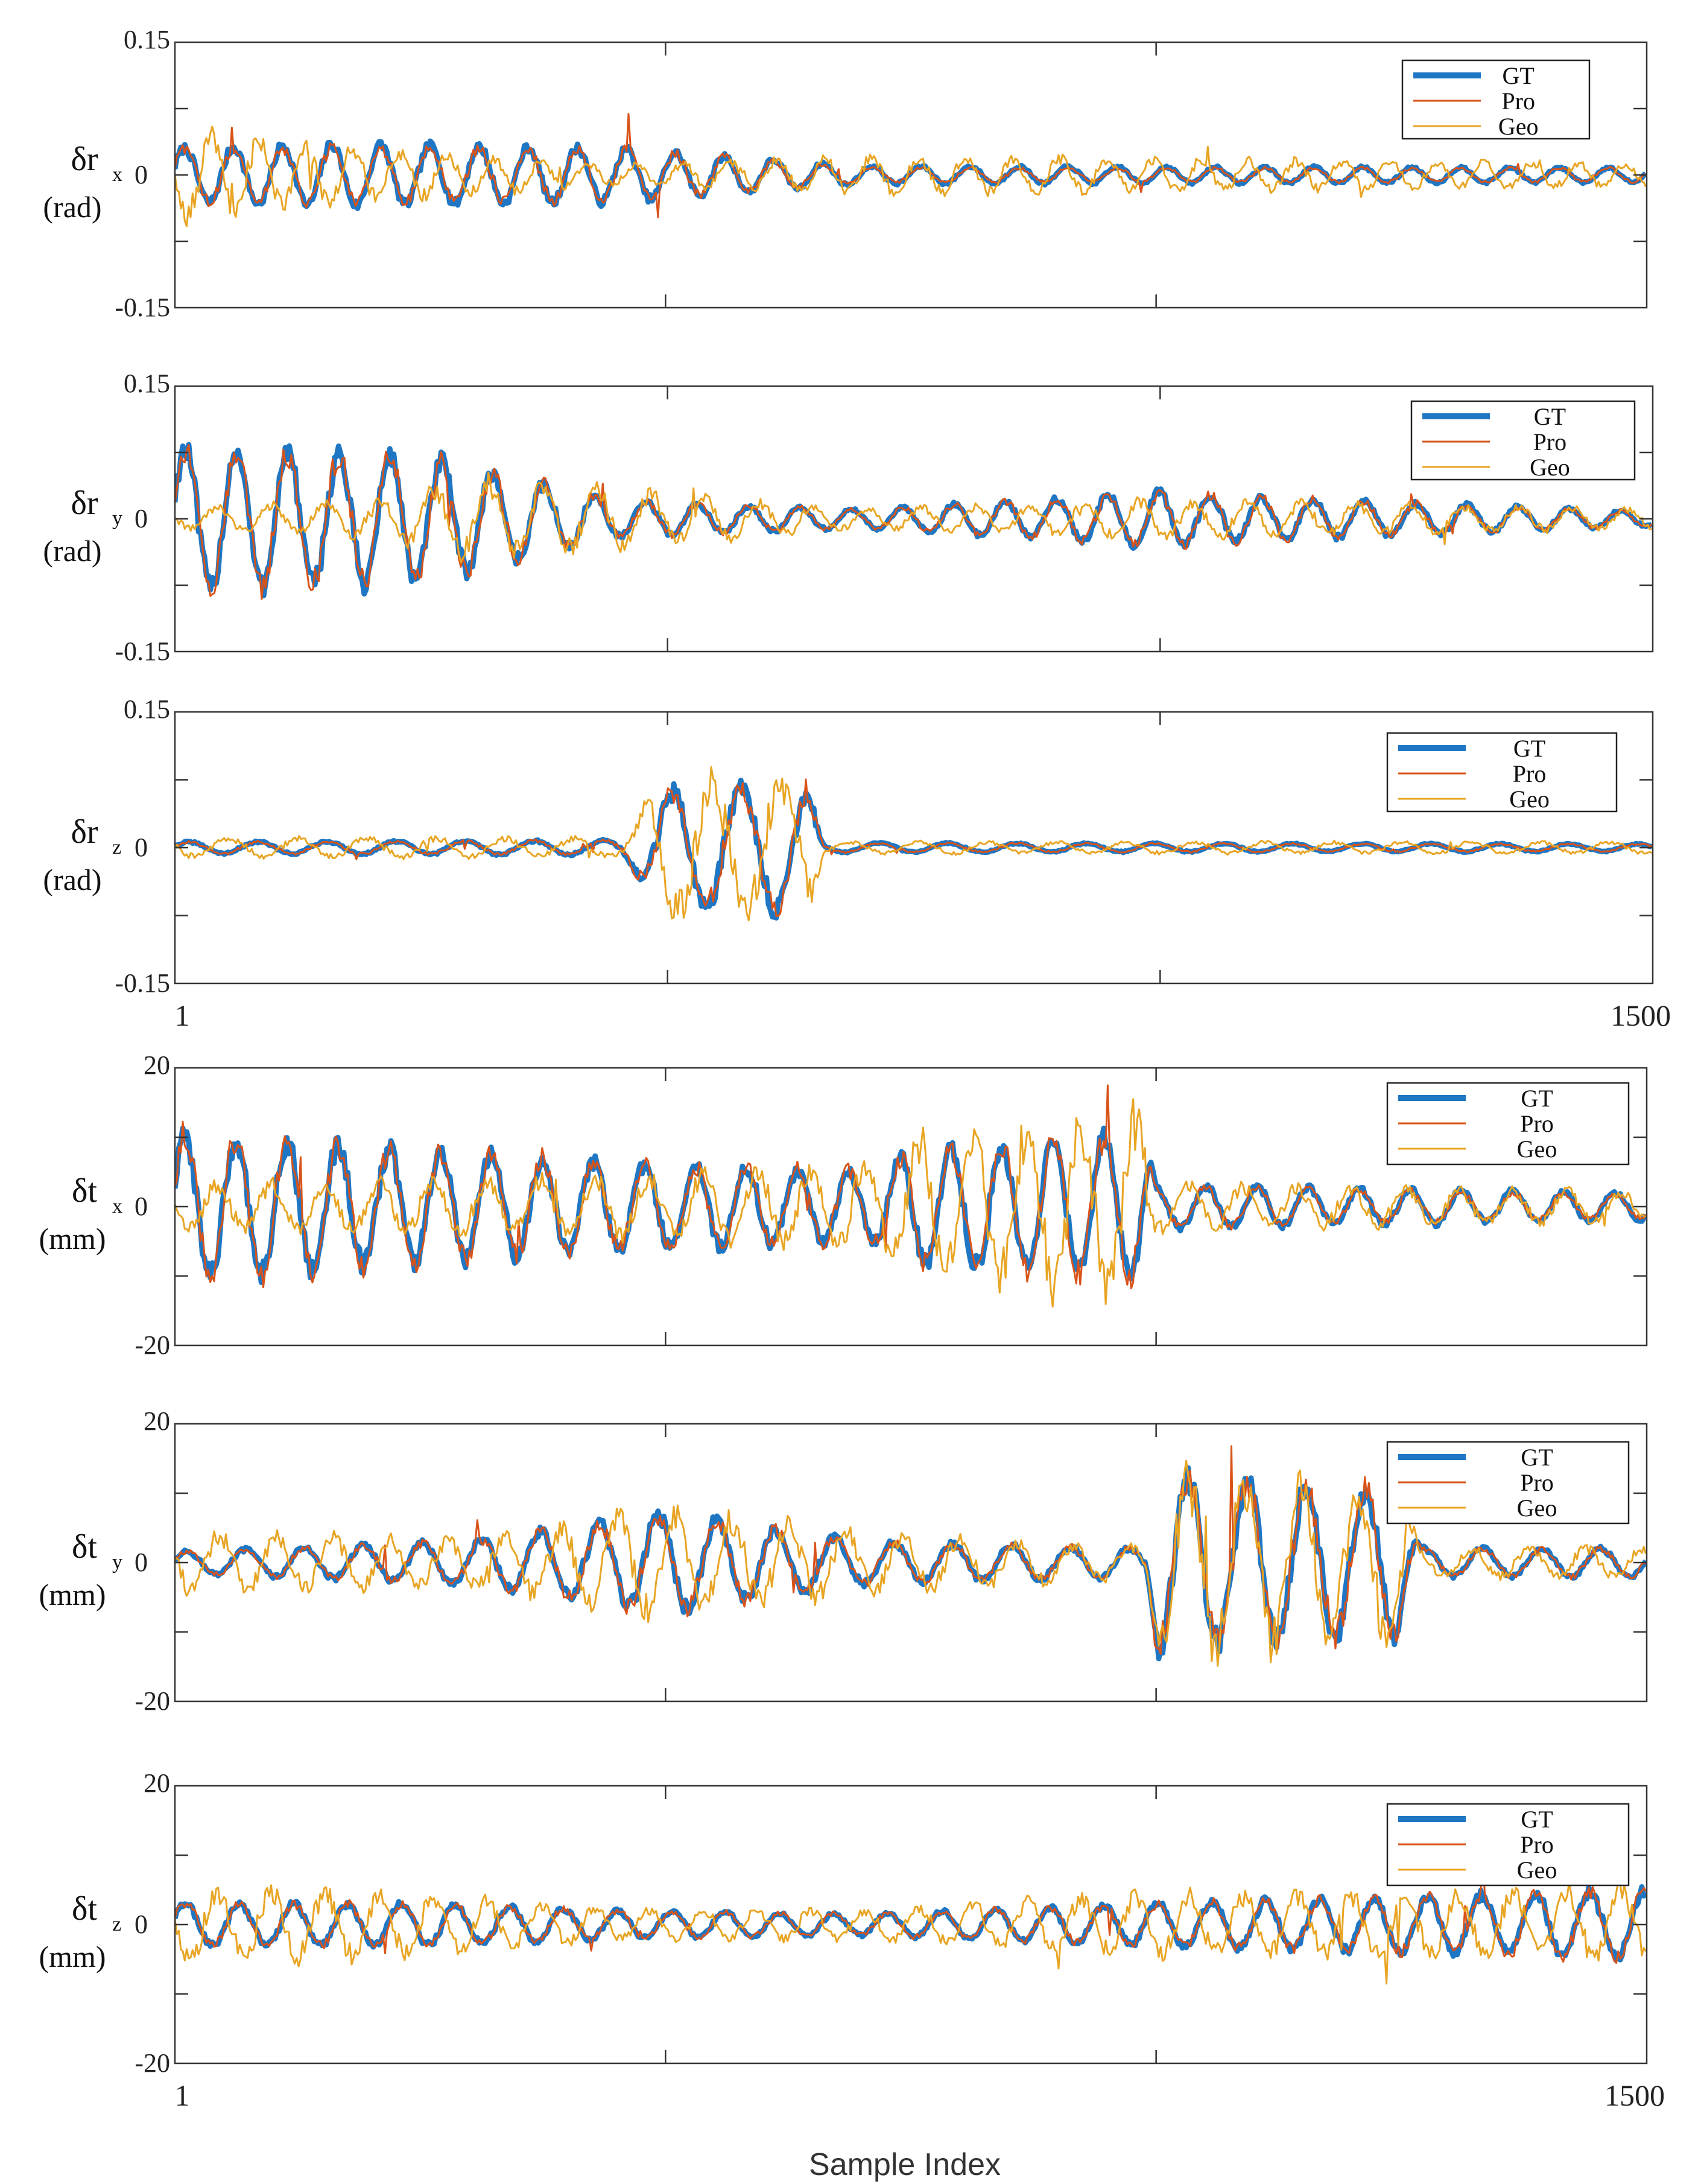  What do you see at coordinates (905, 2164) in the screenshot?
I see `x-axis-label: Sample Index` at bounding box center [905, 2164].